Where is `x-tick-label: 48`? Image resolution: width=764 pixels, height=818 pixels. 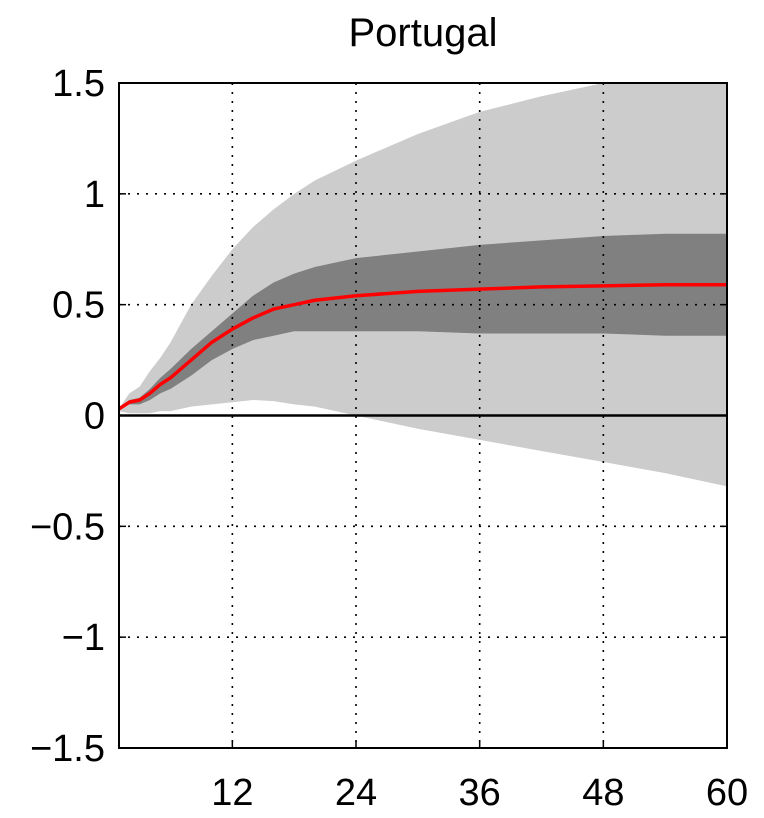
x-tick-label: 48 is located at coordinates (603, 793).